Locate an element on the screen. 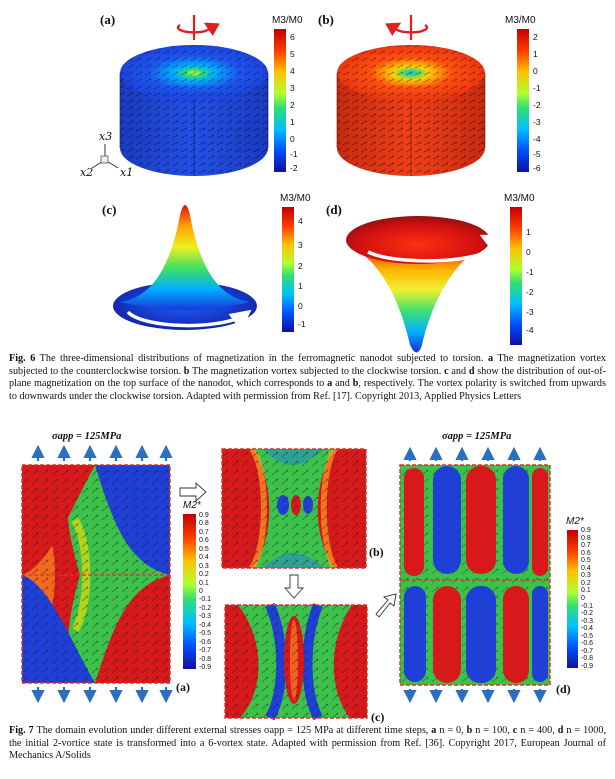  cbar-b-tick: -1 is located at coordinates (537, 88).